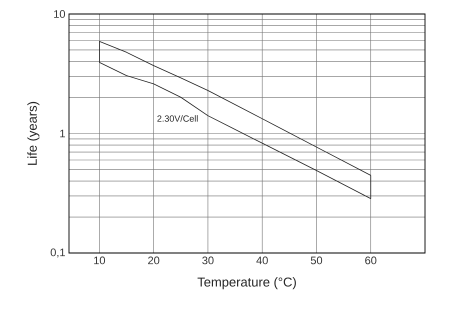 This screenshot has width=452, height=314. What do you see at coordinates (62, 134) in the screenshot?
I see `y-tick-label: 1` at bounding box center [62, 134].